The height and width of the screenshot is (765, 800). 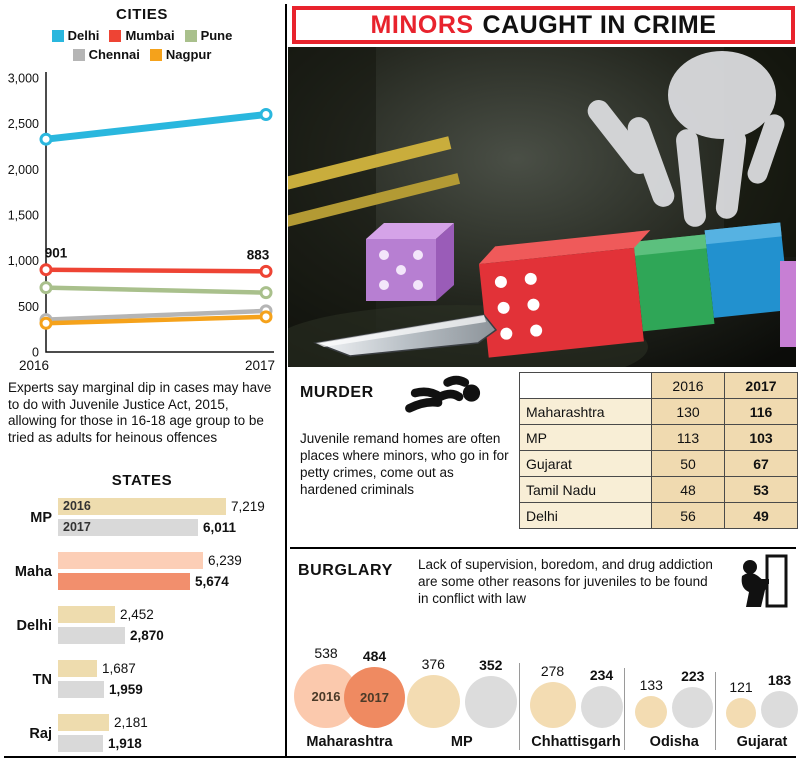 I want to click on headline-text: MINORS CAUGHT IN CRIME, so click(x=543, y=25).